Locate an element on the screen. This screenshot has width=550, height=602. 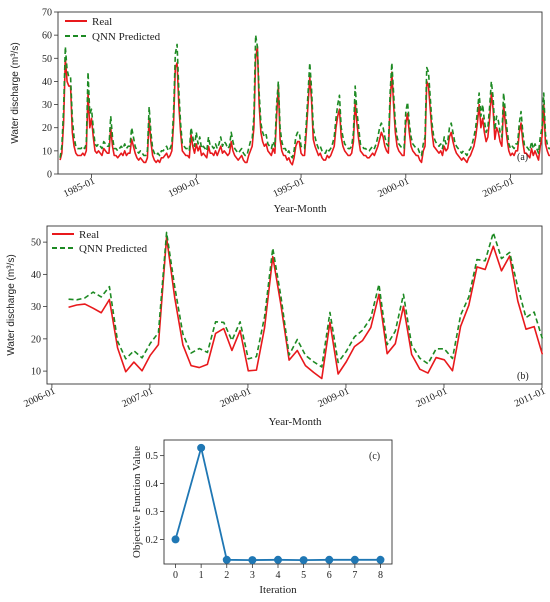
panel-a-ylabel: Water discharge (m³/s) is located at coordinates (15, 92).